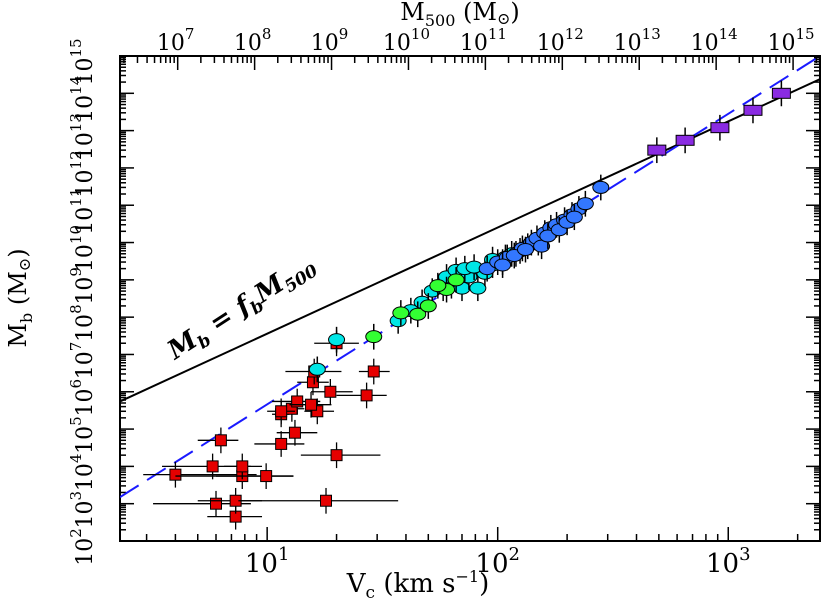  I want to click on left-axis-label: Mb (M⊙), so click(20, 297).